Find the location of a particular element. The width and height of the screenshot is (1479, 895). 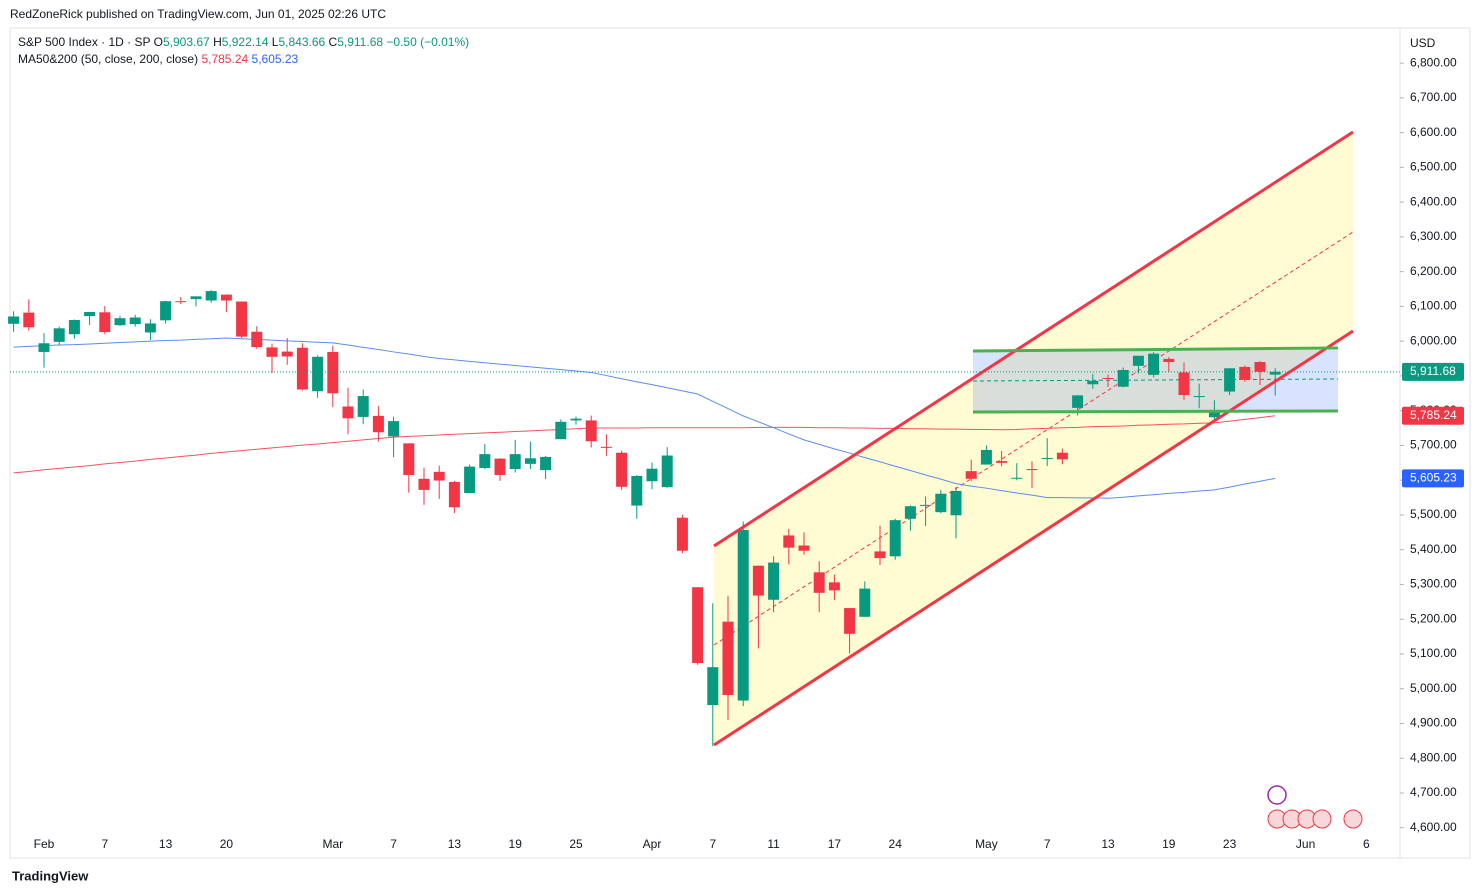

y-tick-label: 4,900.00 is located at coordinates (1433, 723).